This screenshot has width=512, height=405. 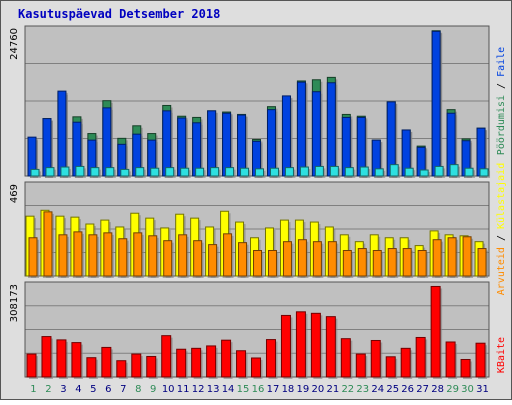 What do you see at coordinates (452, 389) in the screenshot?
I see `x-tick-label: 29` at bounding box center [452, 389].